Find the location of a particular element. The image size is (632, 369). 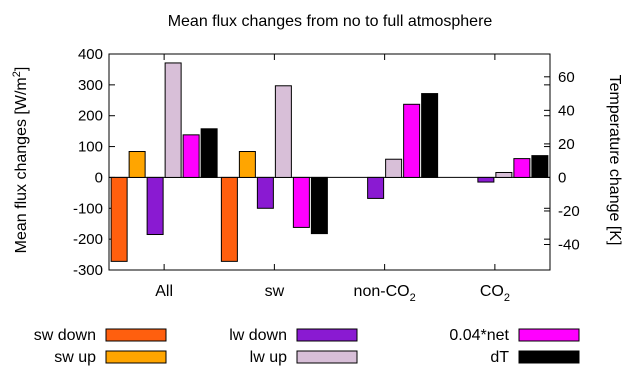

y-axis-label: Mean flux changes [W/m2] is located at coordinates (20, 160).